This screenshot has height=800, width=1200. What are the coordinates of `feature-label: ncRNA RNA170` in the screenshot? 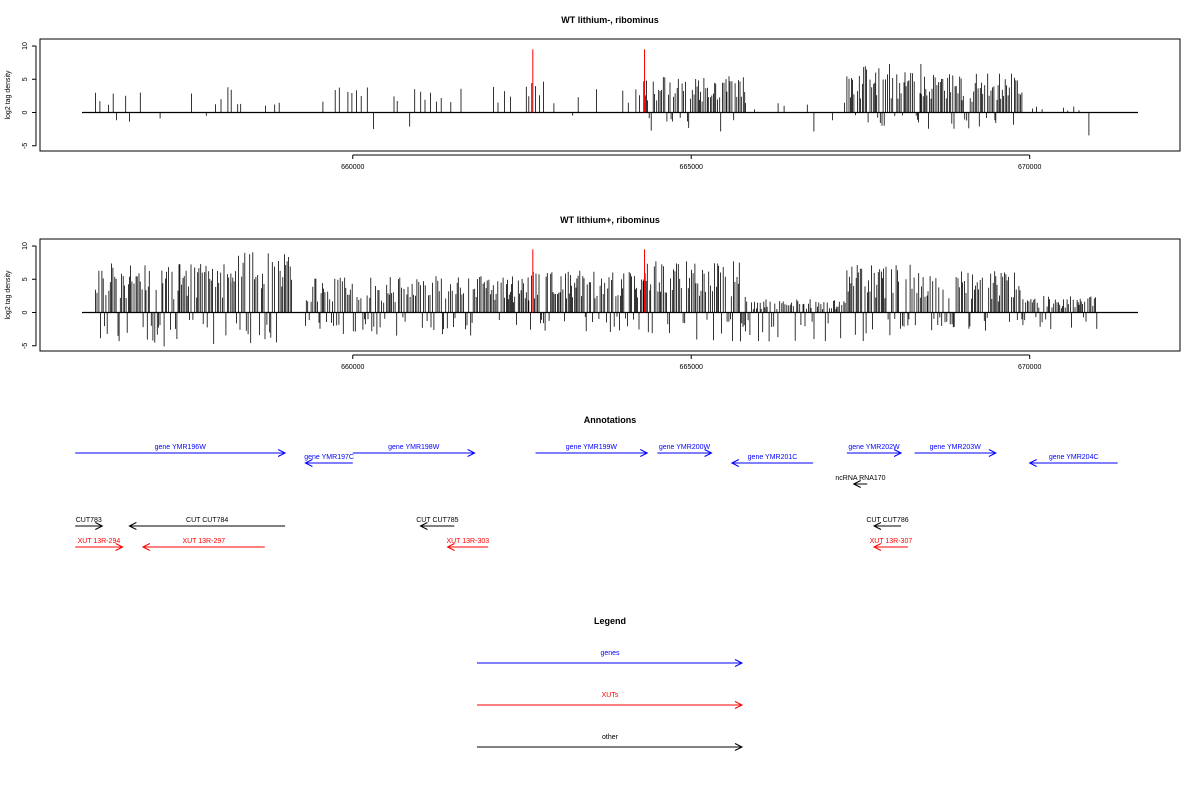 It's located at (860, 478).